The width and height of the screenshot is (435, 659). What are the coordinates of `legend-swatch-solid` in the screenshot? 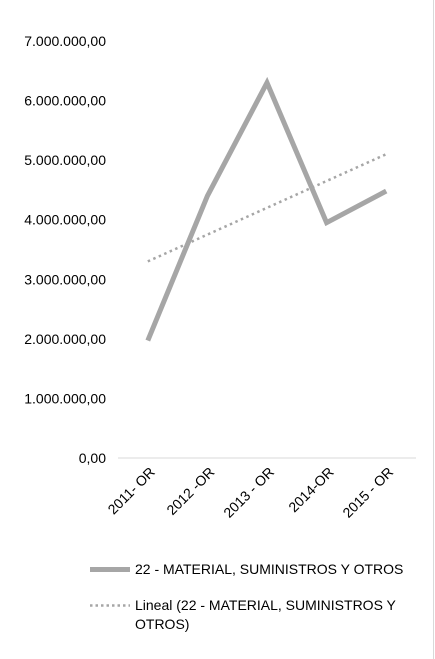 It's located at (110, 569).